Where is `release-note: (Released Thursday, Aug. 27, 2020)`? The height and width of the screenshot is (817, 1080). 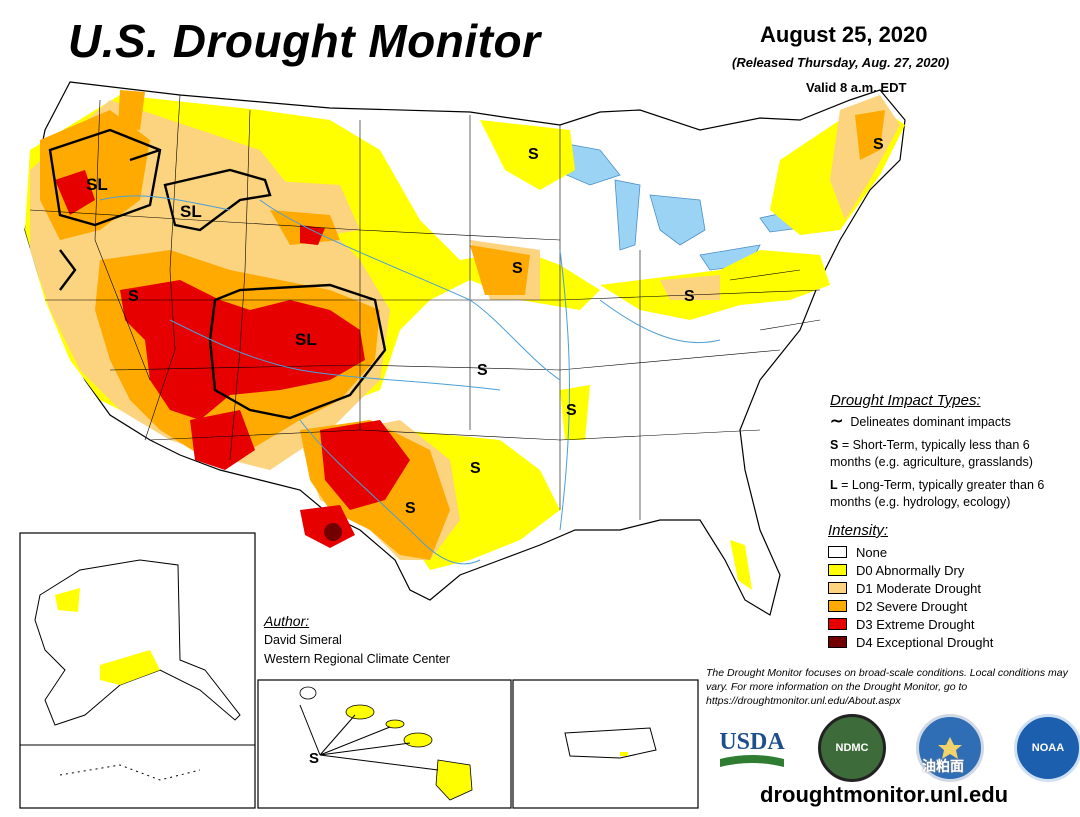 release-note: (Released Thursday, Aug. 27, 2020) is located at coordinates (841, 62).